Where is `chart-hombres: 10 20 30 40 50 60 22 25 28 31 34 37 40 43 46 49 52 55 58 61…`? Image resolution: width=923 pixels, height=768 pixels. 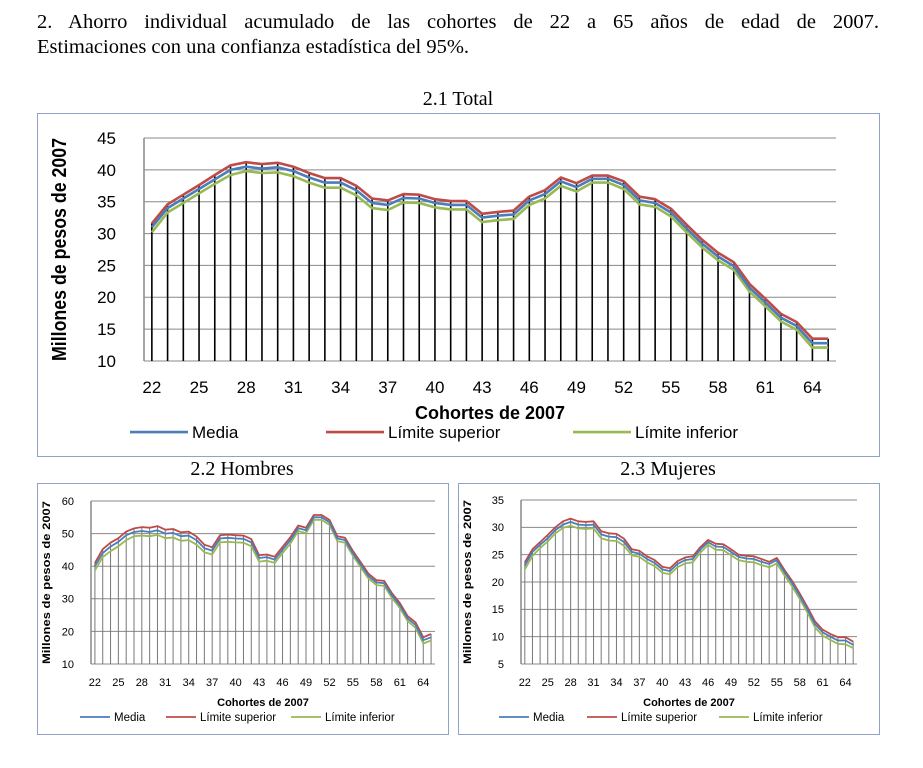 chart-hombres: 10 20 30 40 50 60 22 25 28 31 34 37 40 43 46 49 52 55 58 61… is located at coordinates (243, 609).